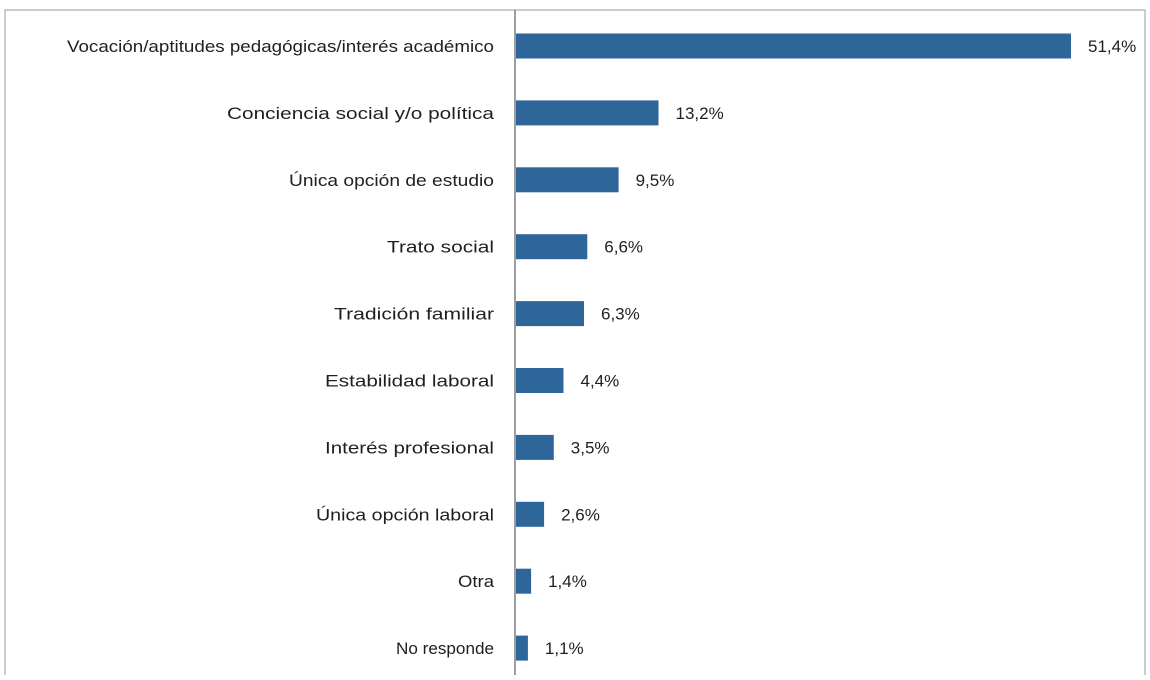 The height and width of the screenshot is (680, 1150). What do you see at coordinates (414, 314) in the screenshot?
I see `category-label: Tradición familiar` at bounding box center [414, 314].